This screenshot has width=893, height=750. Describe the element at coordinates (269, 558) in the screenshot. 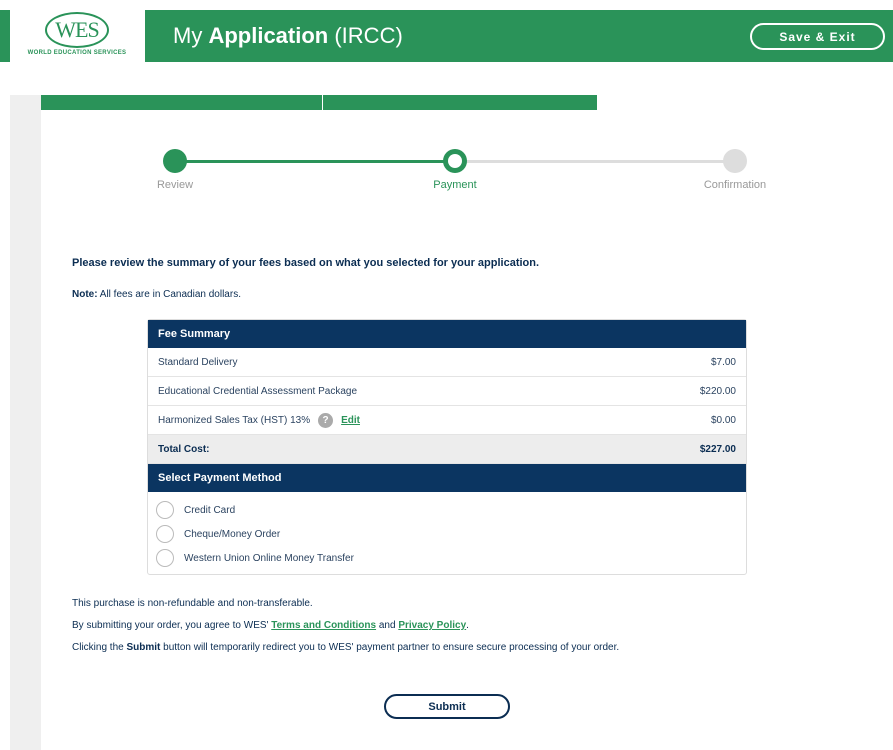

I see `option-label: Western Union Online Money Transfer` at that location.